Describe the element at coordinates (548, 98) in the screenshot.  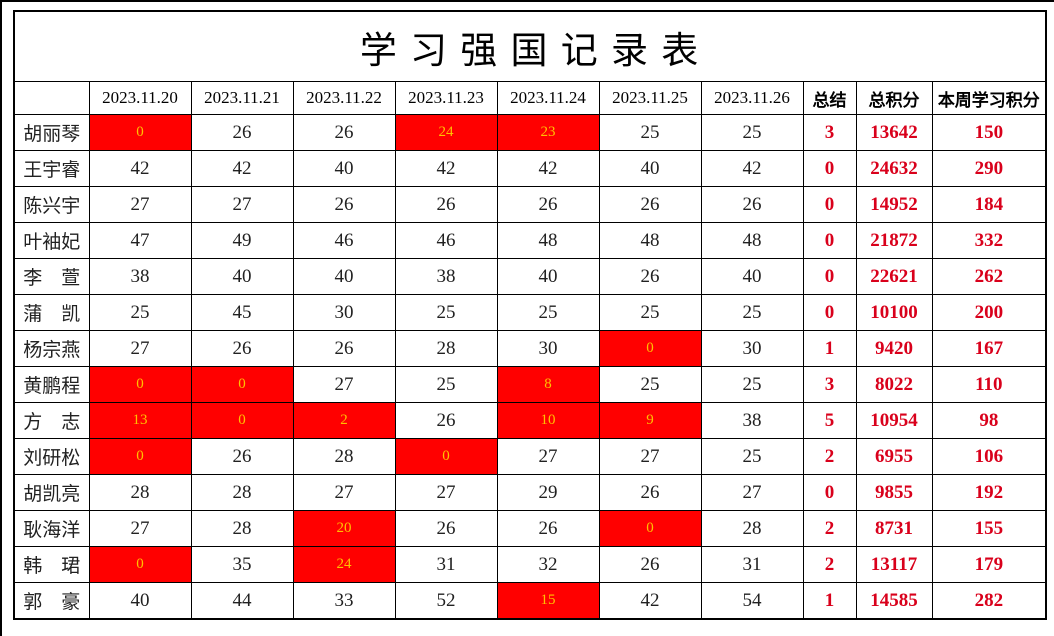
I see `date-header: 2023.11.24` at that location.